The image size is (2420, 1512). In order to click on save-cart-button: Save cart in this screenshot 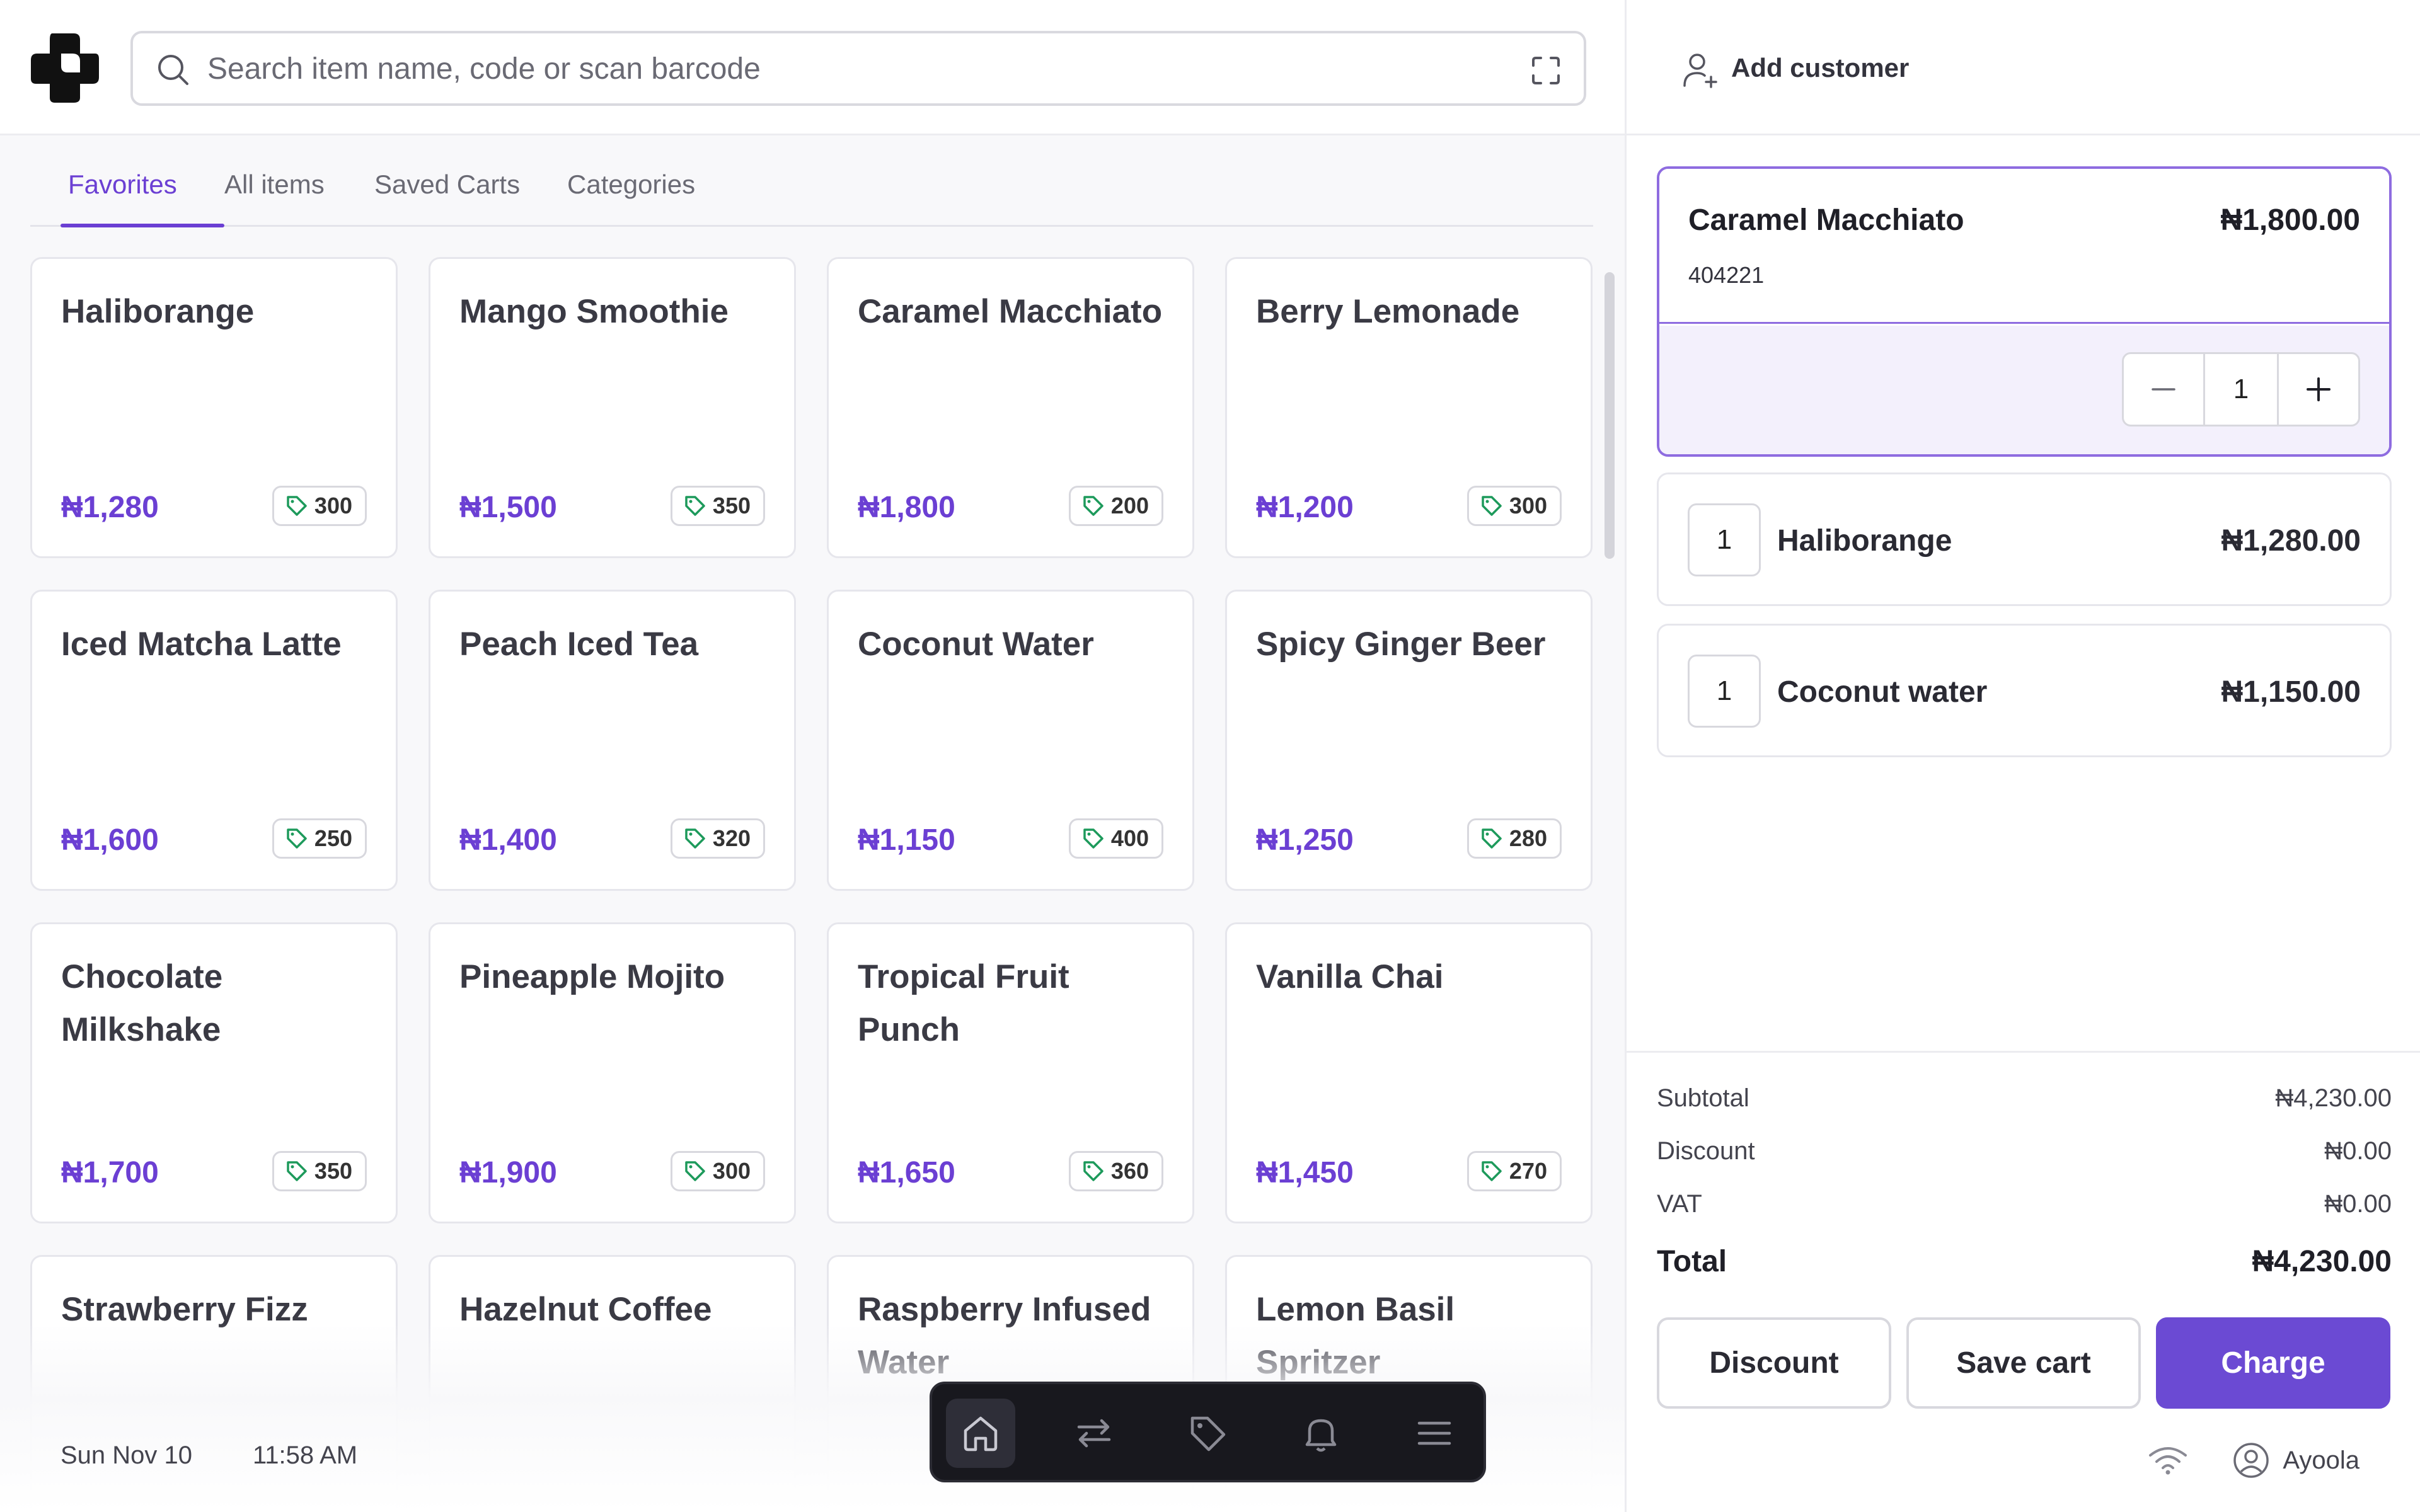, I will do `click(2024, 1363)`.